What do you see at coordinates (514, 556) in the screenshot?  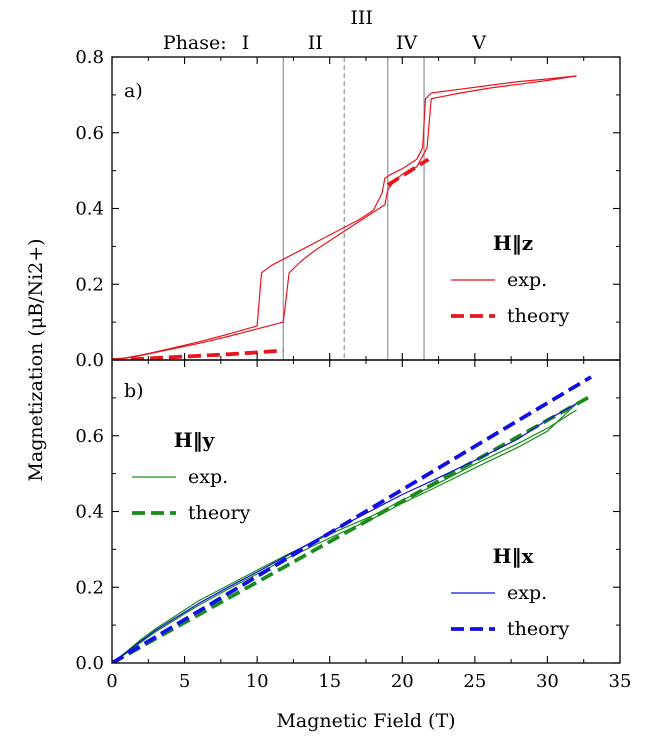 I see `legend-title-h-x: H‖x` at bounding box center [514, 556].